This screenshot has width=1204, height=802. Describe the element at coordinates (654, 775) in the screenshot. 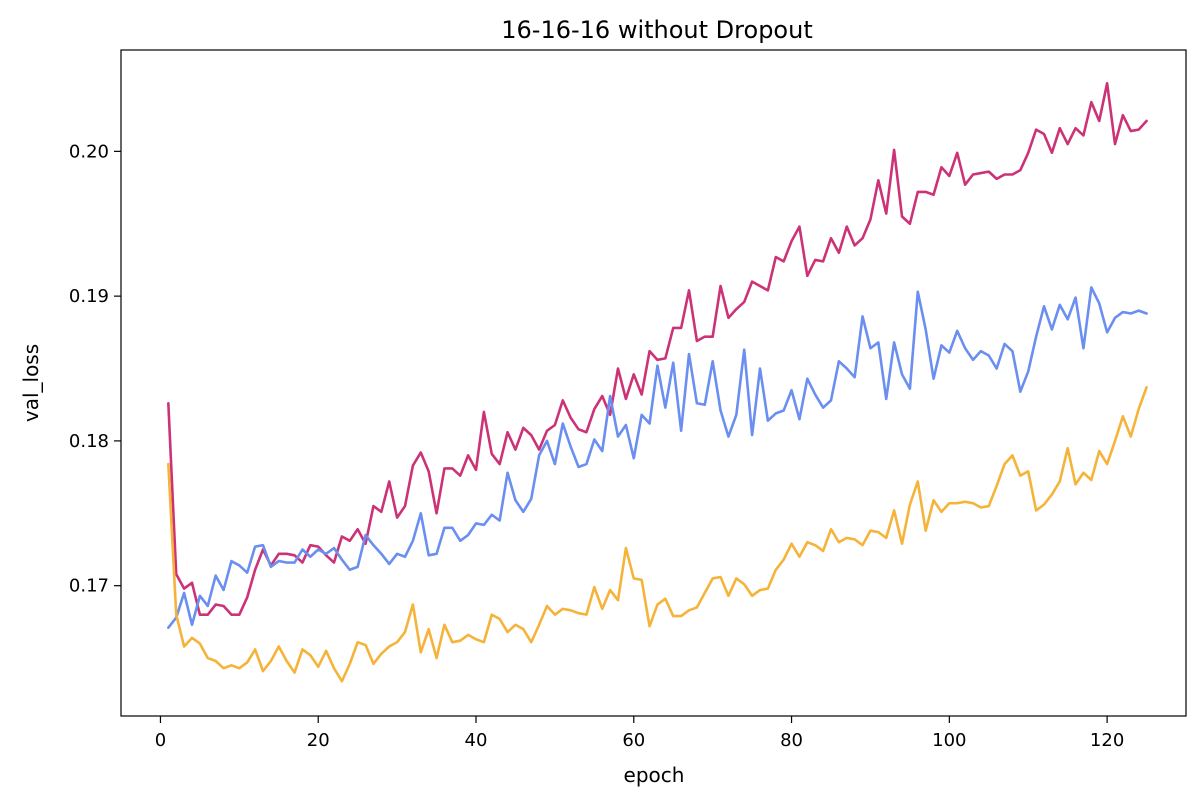

I see `x-axis-label: epoch` at that location.